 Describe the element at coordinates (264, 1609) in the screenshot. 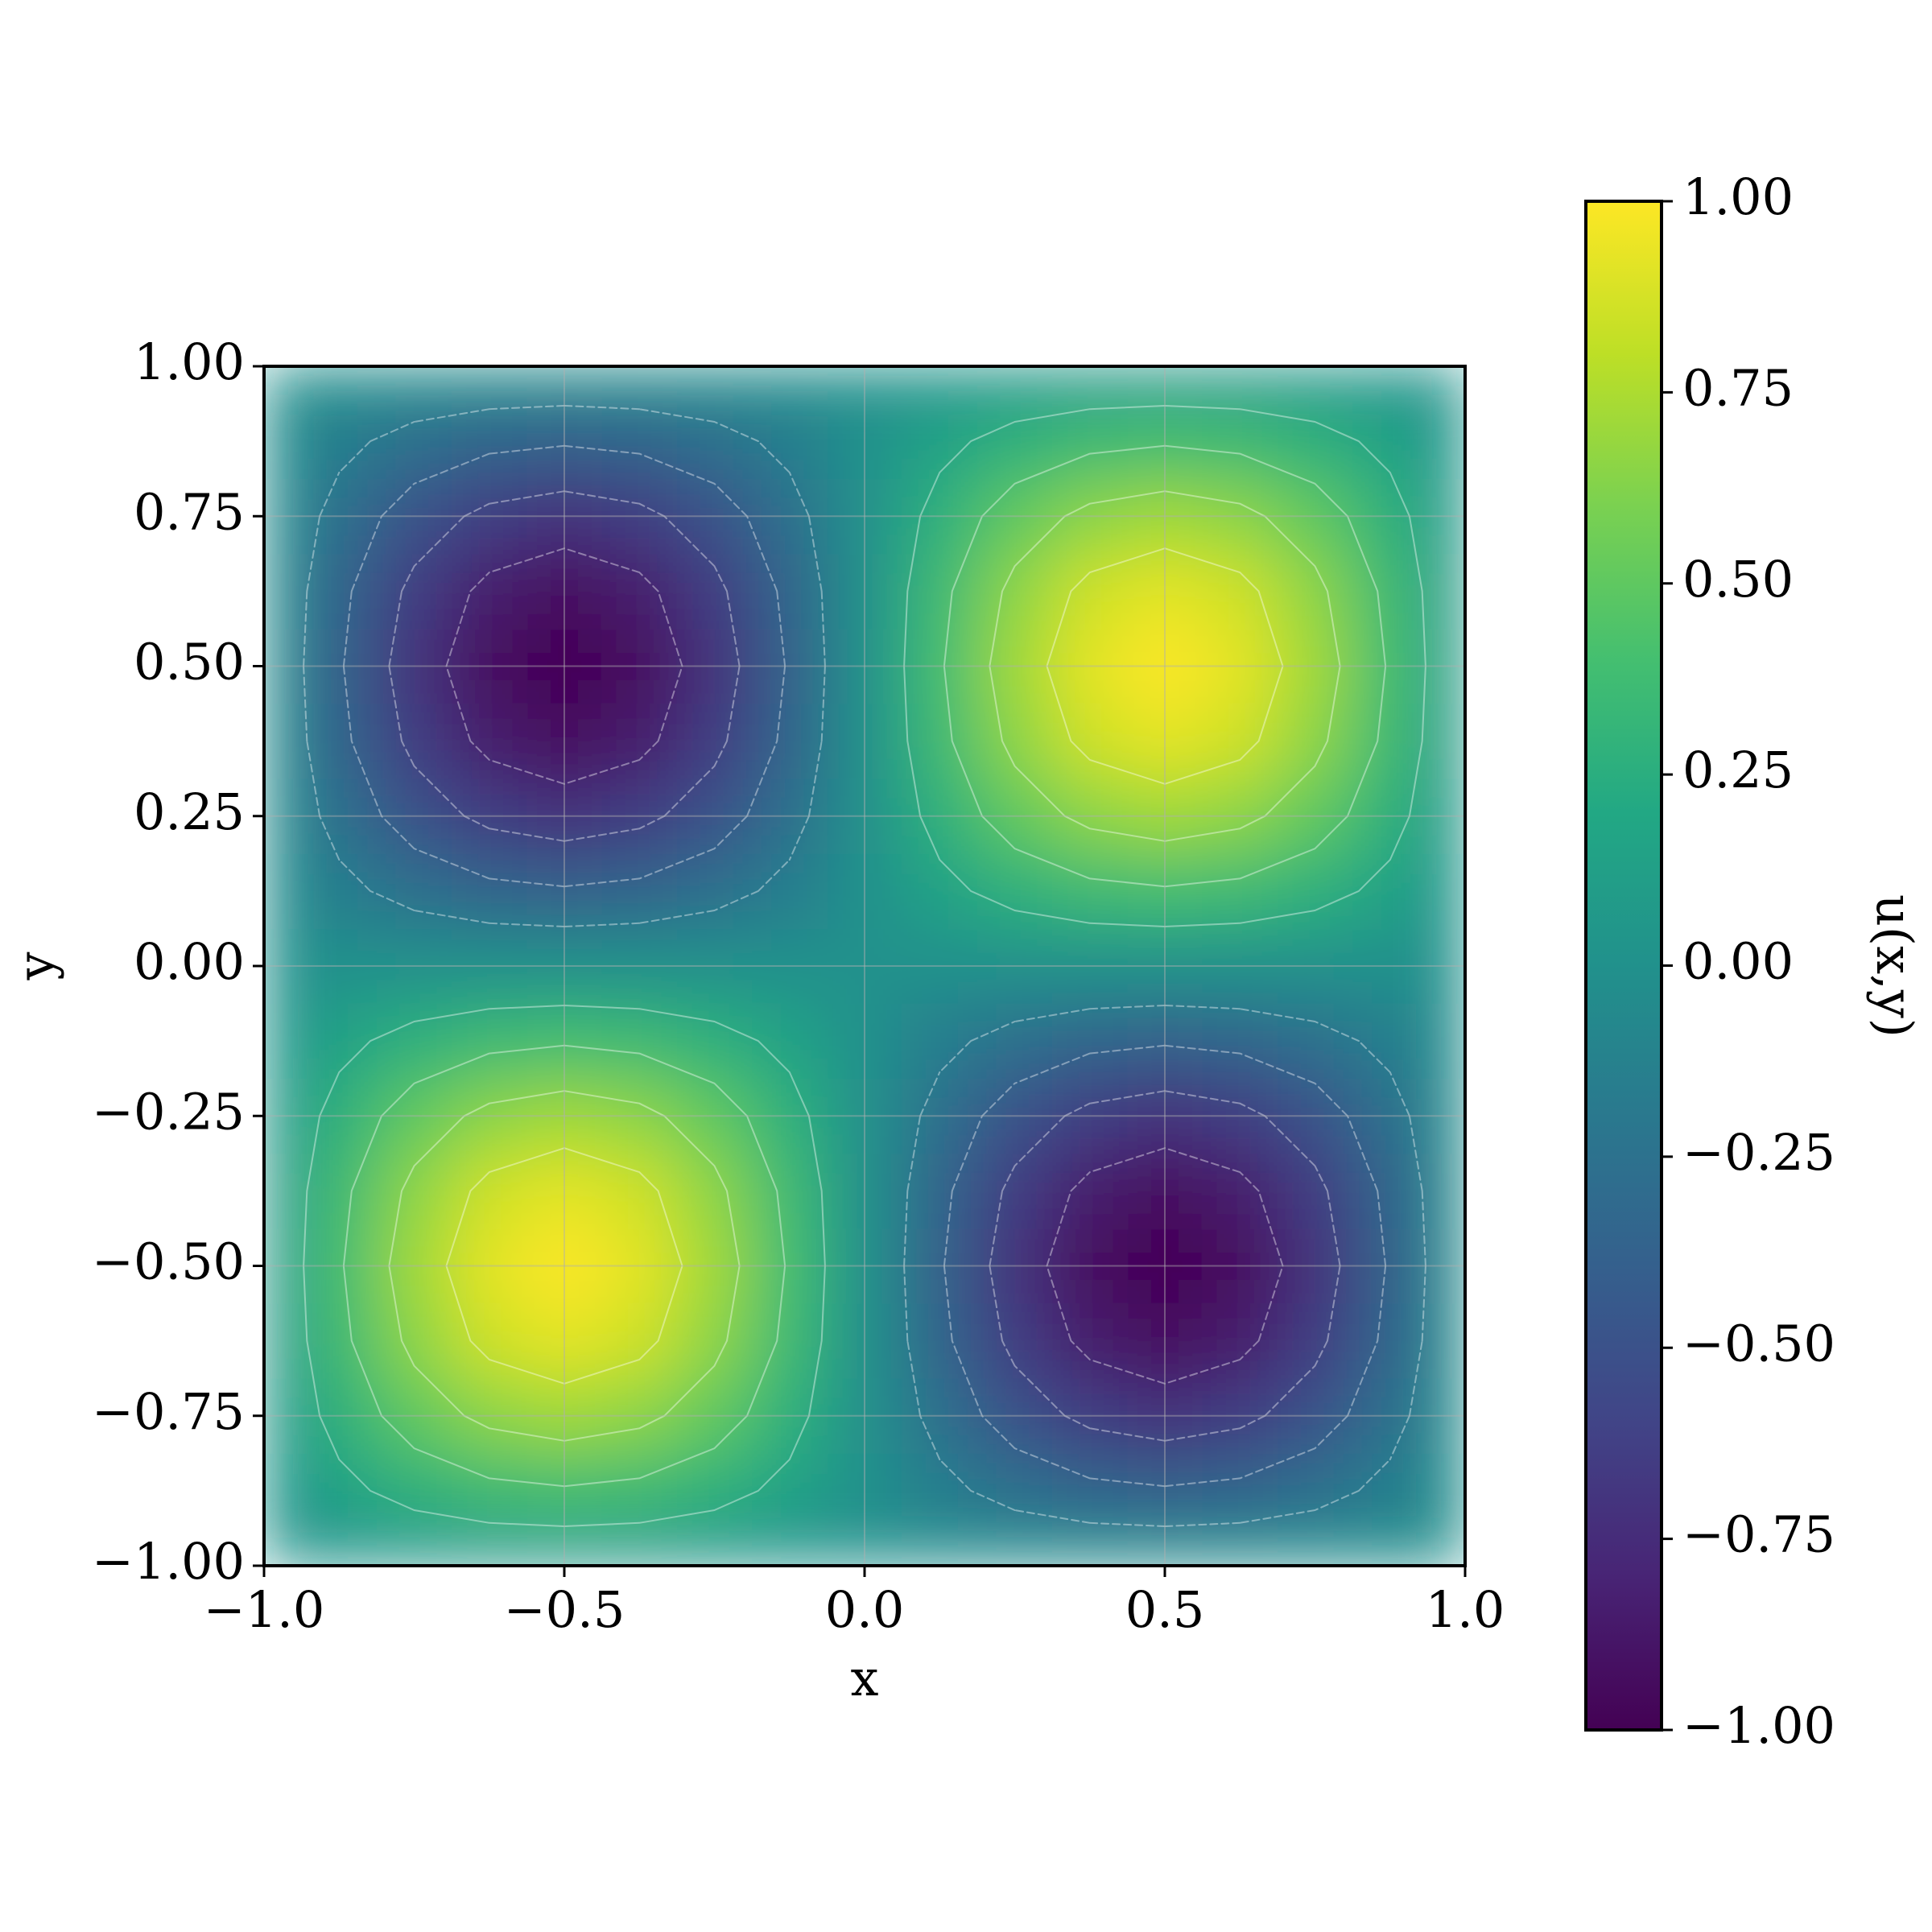

I see `x-tick-label: −1.0` at that location.